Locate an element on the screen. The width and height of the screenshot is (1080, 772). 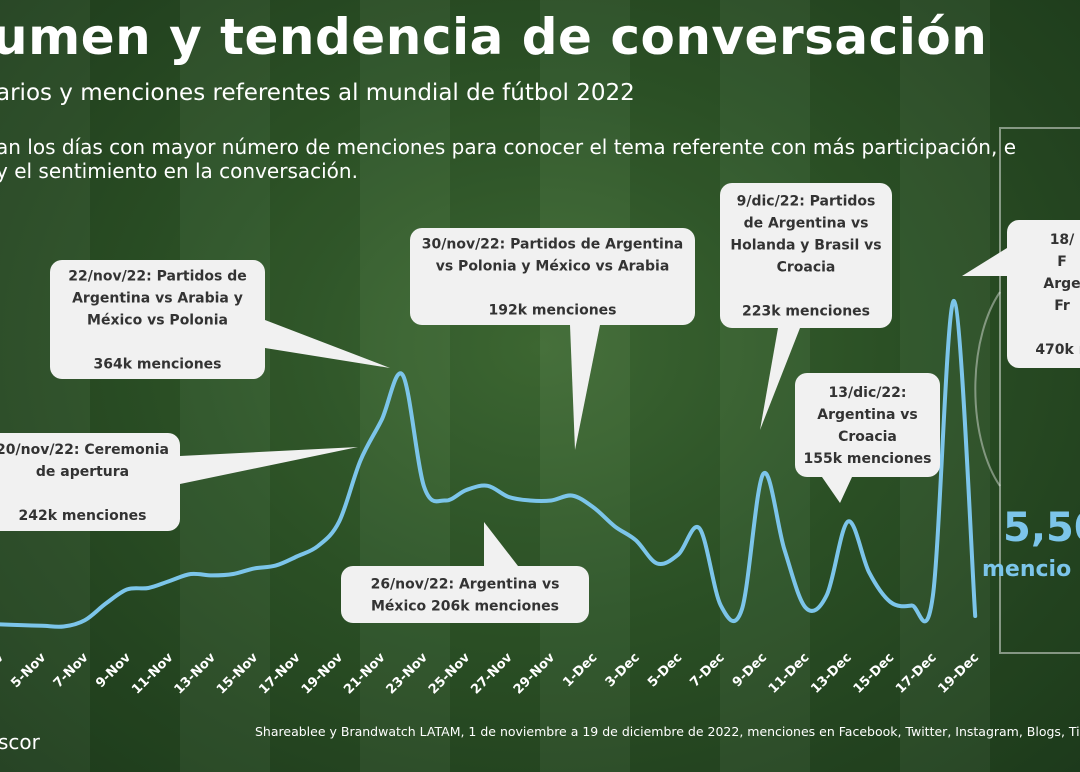
bubble-text: 30/nov/22: Partidos de Argentina is located at coordinates (552, 245).